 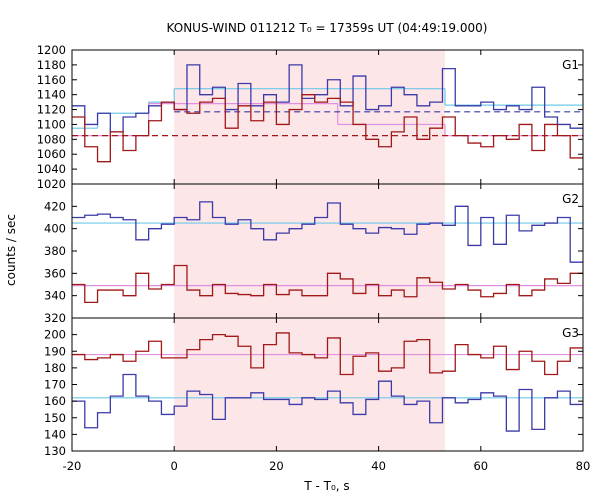 I want to click on x-axis-label: T - T₀, s, so click(x=326, y=486).